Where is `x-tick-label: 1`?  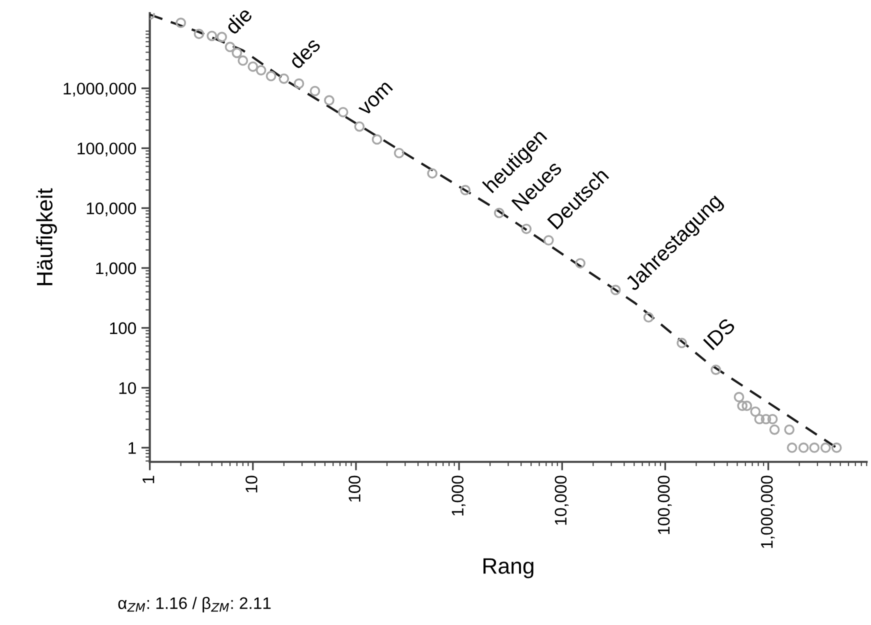
x-tick-label: 1 is located at coordinates (148, 480).